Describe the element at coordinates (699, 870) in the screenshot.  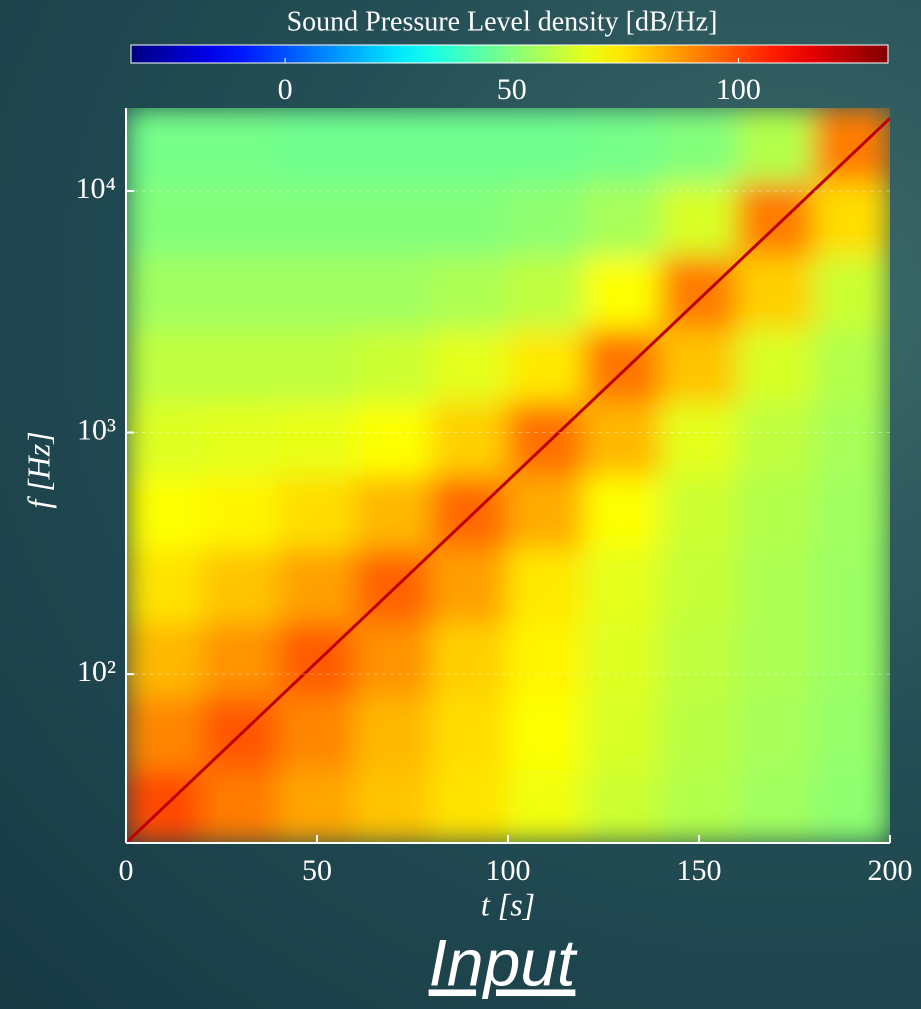
I see `x-tick-label: 150` at that location.